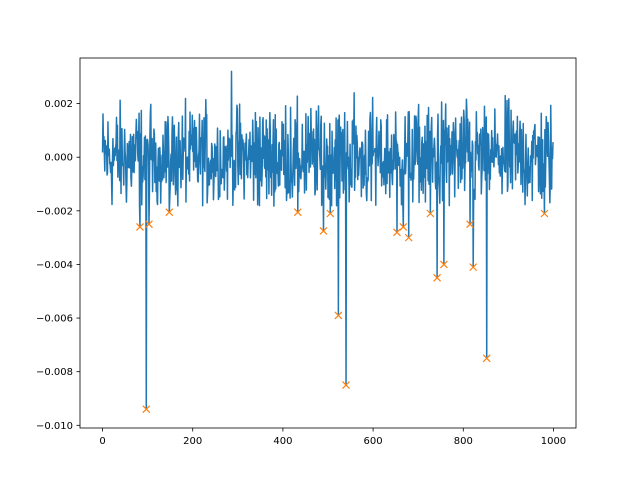 The width and height of the screenshot is (640, 480). I want to click on x-tick-label: 1000, so click(553, 441).